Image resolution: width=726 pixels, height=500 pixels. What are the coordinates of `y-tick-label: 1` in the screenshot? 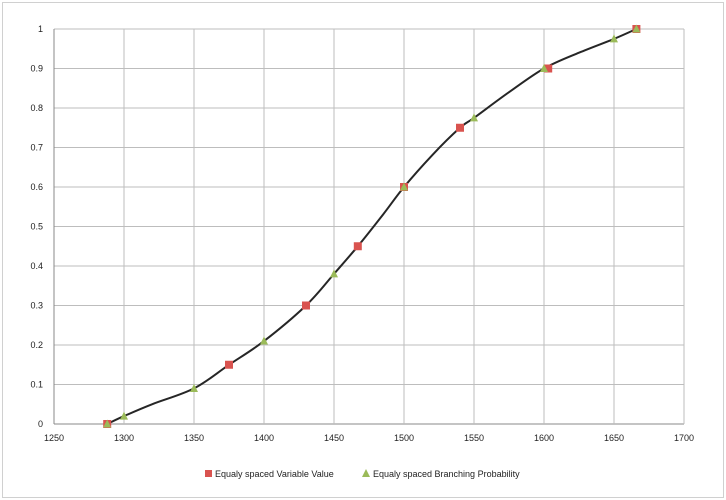 It's located at (40, 29).